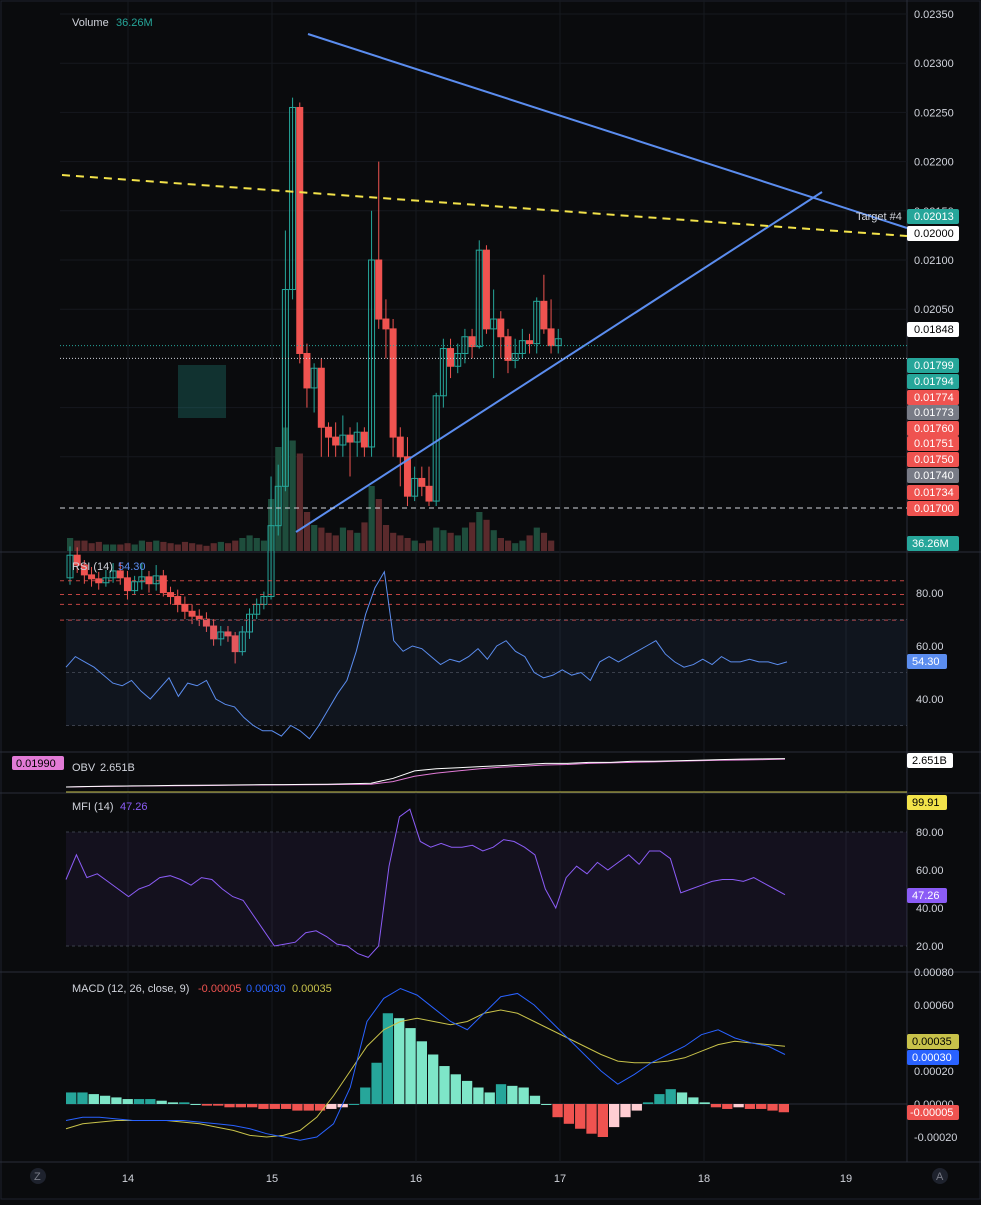  What do you see at coordinates (117, 768) in the screenshot?
I see `obv-legend-value: 2.651B` at bounding box center [117, 768].